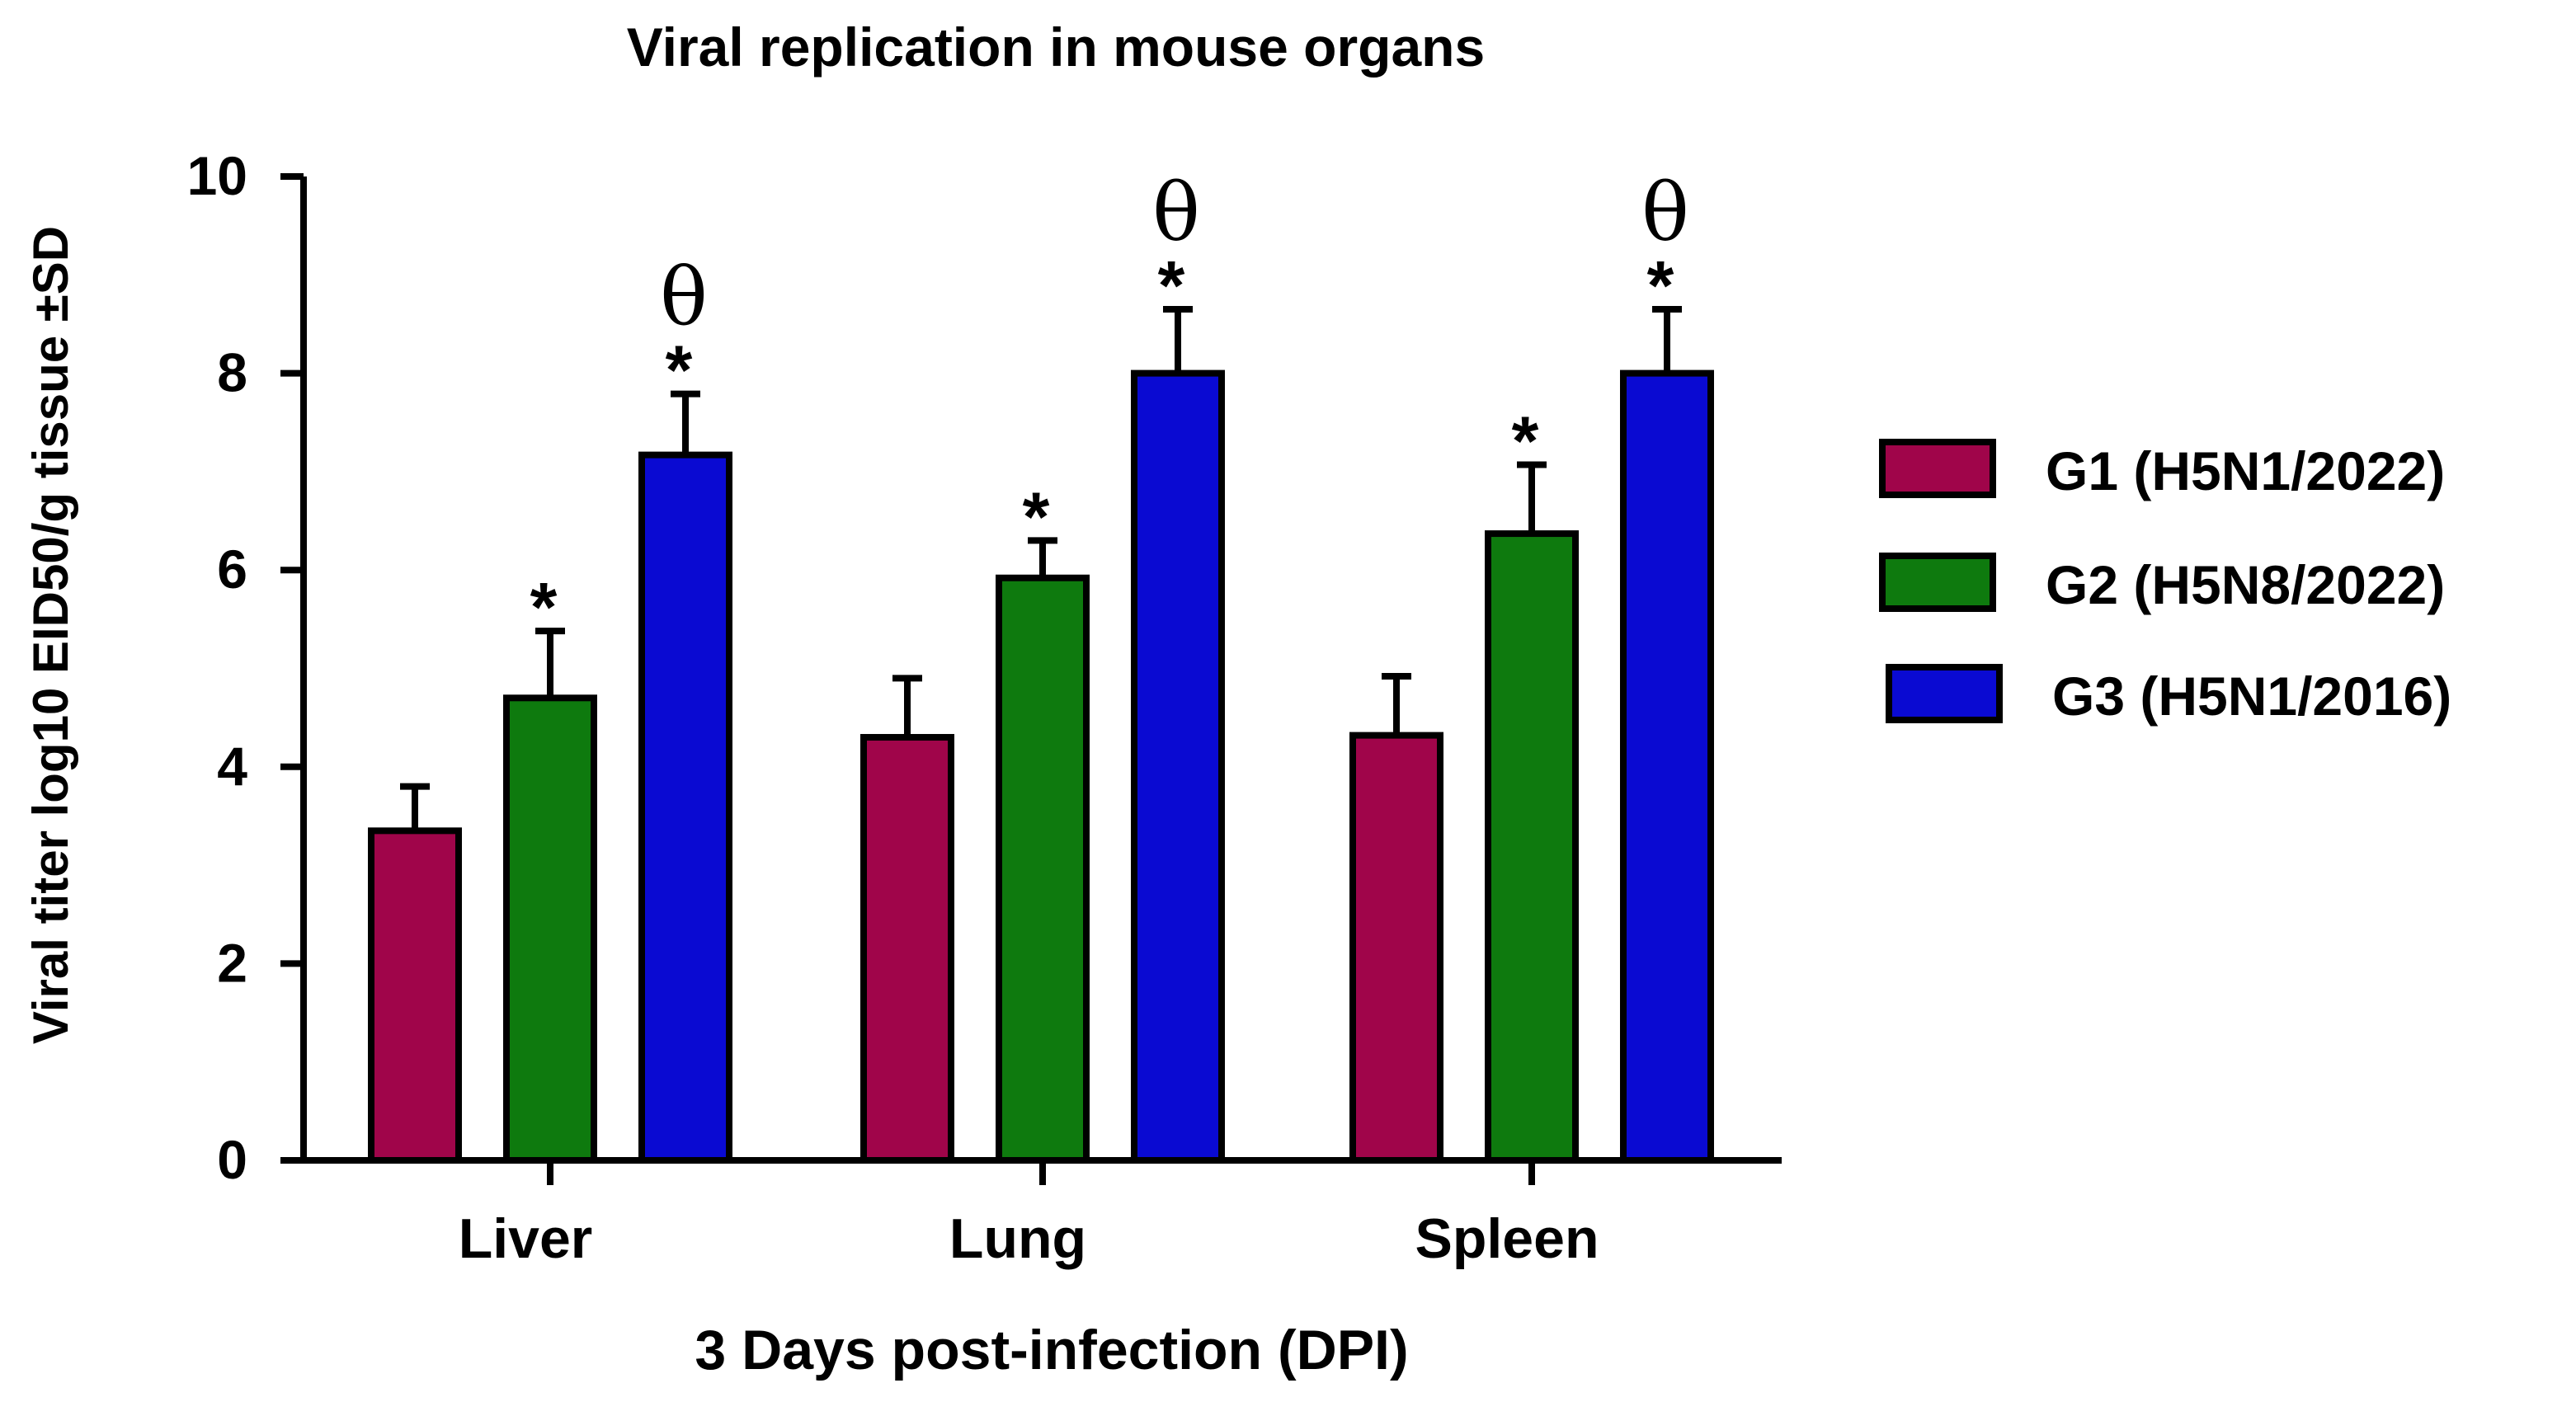 The height and width of the screenshot is (1402, 2576). I want to click on x-axis-label: 3 Days post-infection (DPI), so click(1051, 1350).